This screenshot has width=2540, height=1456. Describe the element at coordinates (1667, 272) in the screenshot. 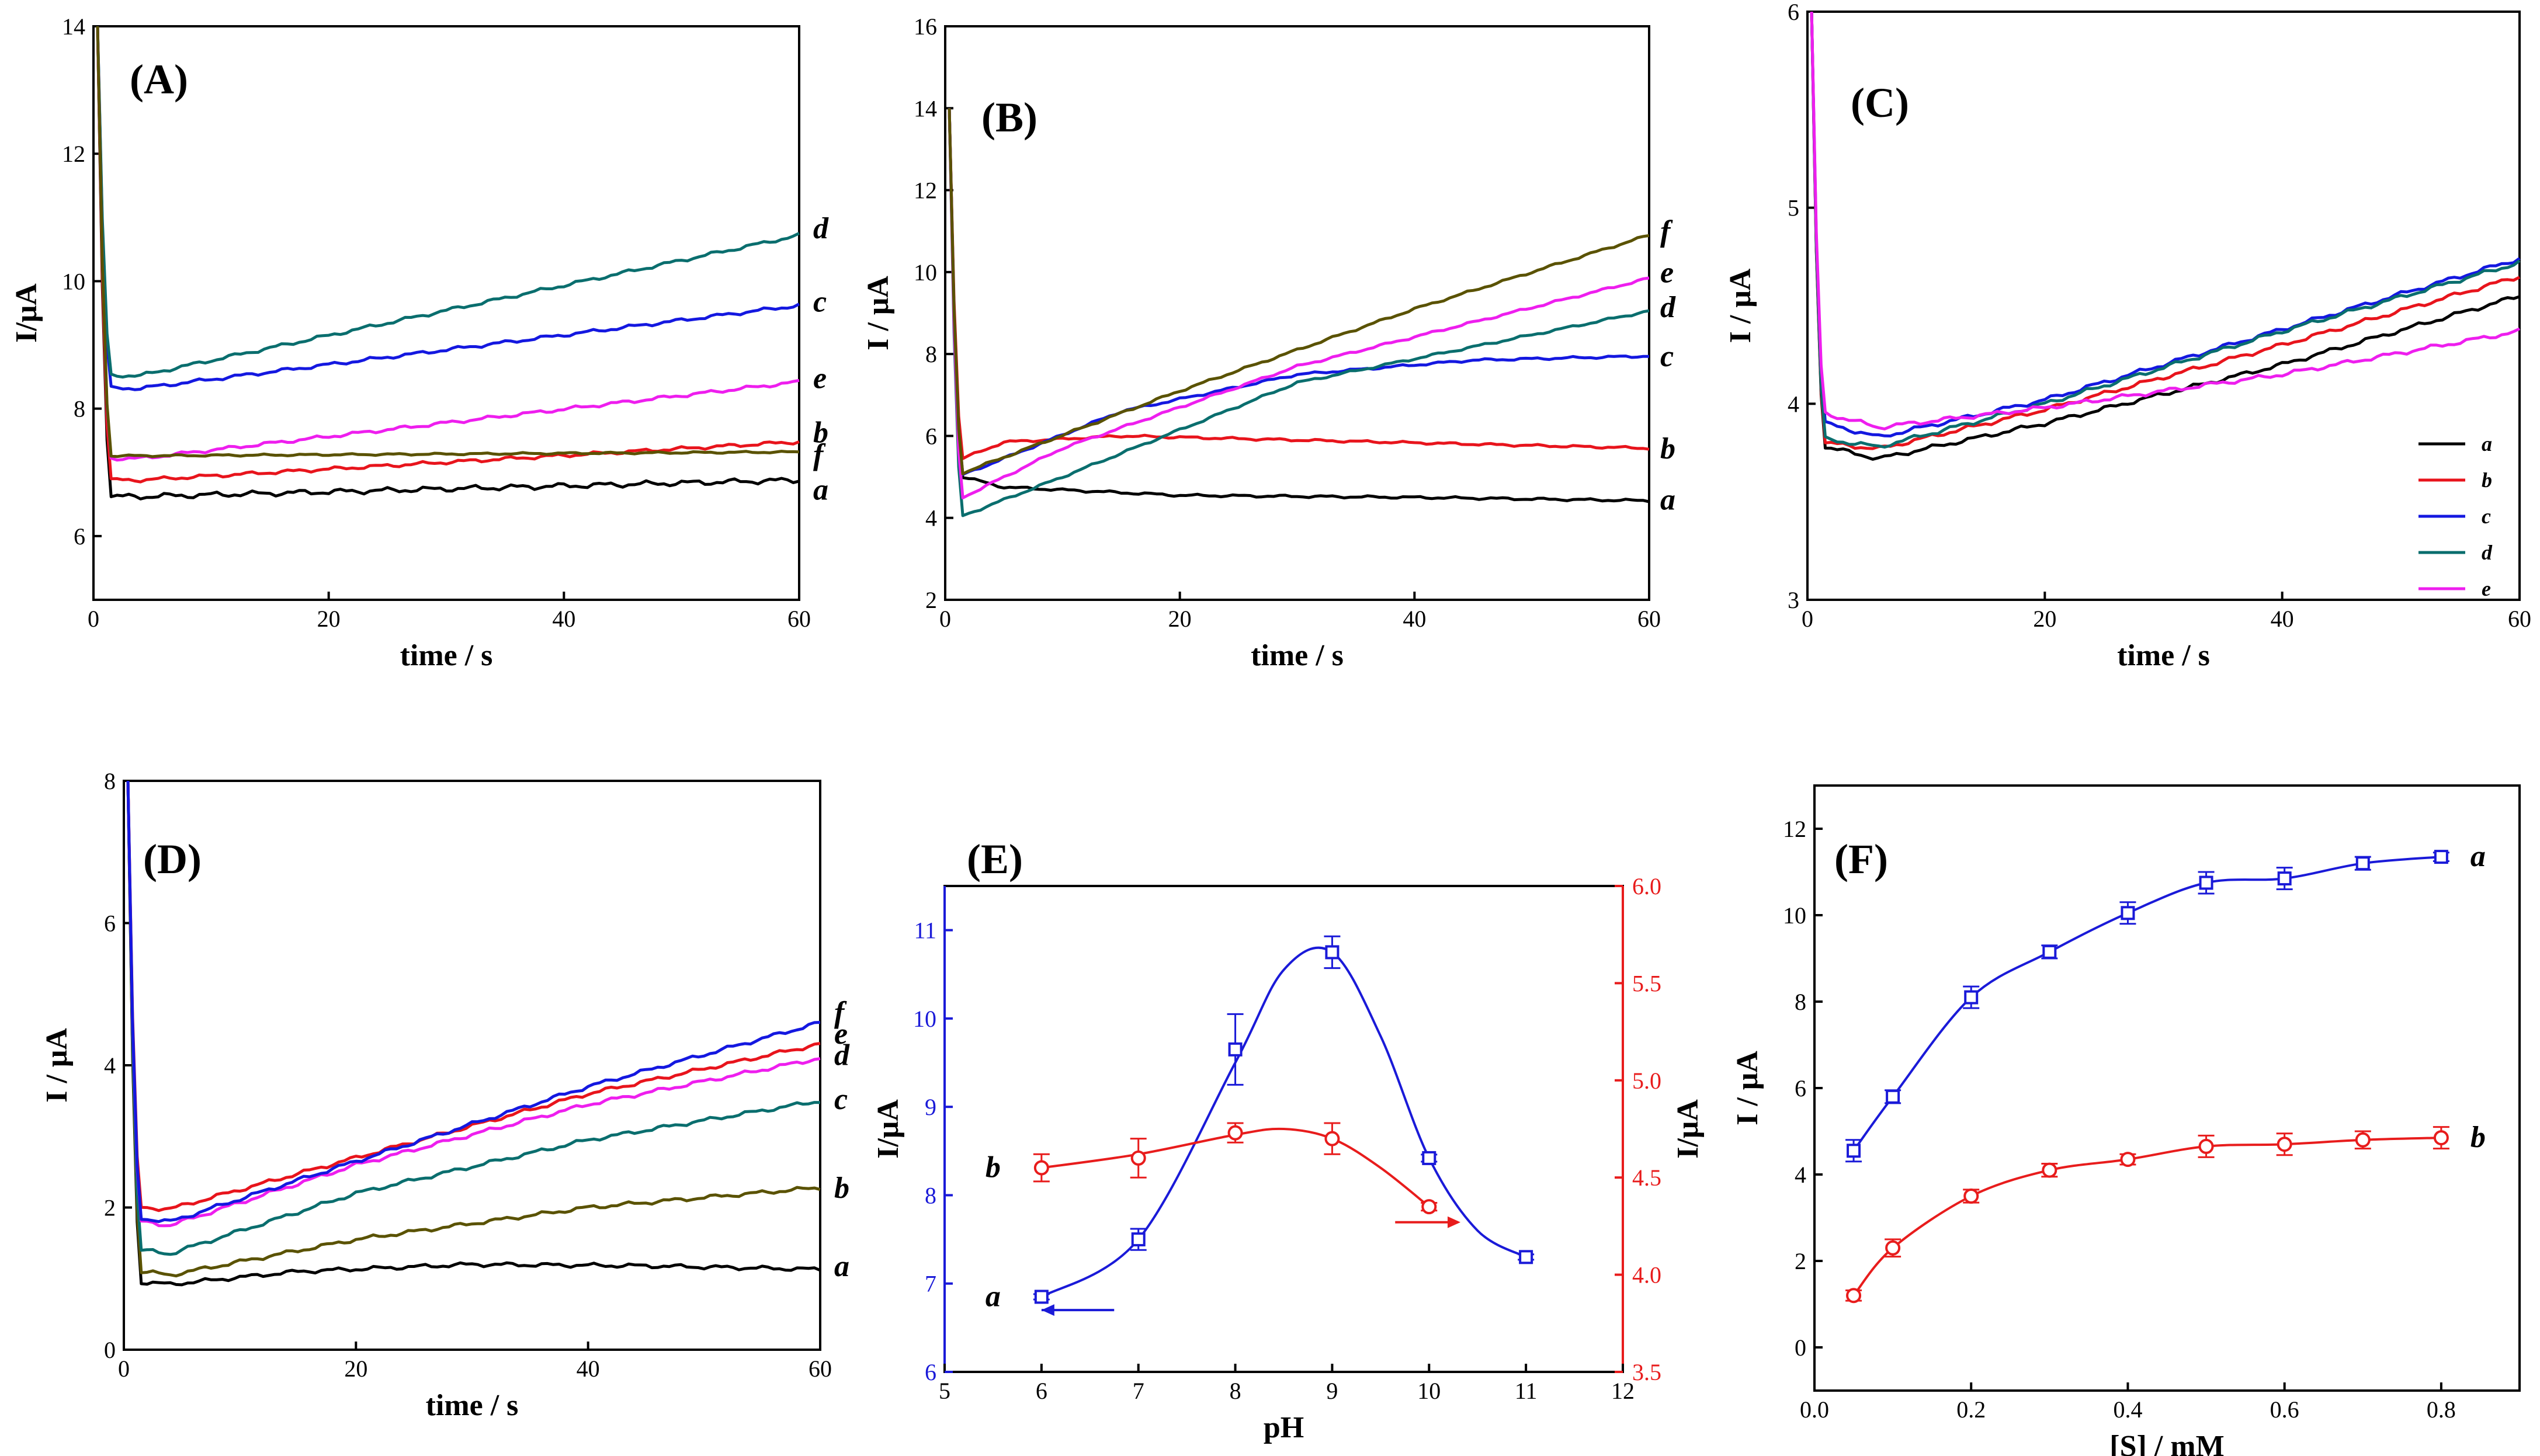

I see `curve-label-e: e` at that location.